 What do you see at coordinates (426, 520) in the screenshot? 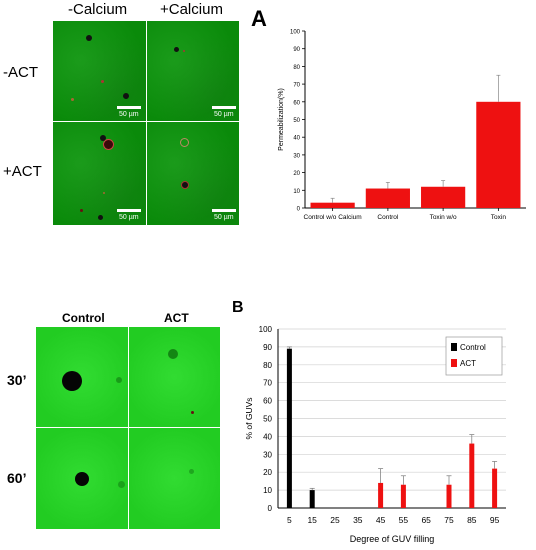
I see `x-tick-label: 65` at bounding box center [426, 520].